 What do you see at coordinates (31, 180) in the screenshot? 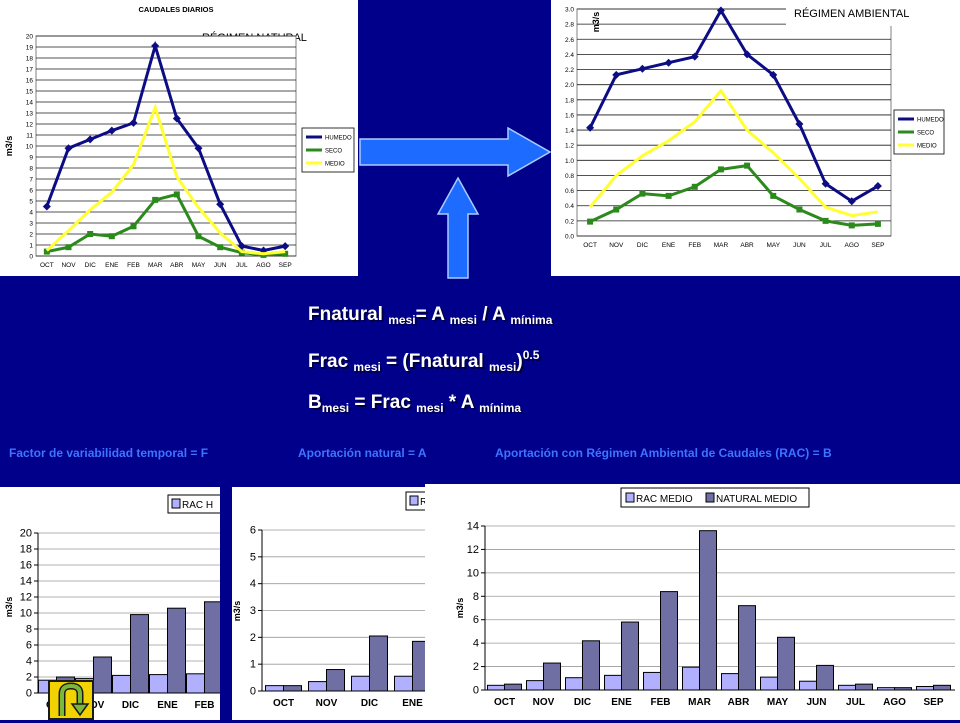
I see `y-tick-label: 7` at bounding box center [31, 180].